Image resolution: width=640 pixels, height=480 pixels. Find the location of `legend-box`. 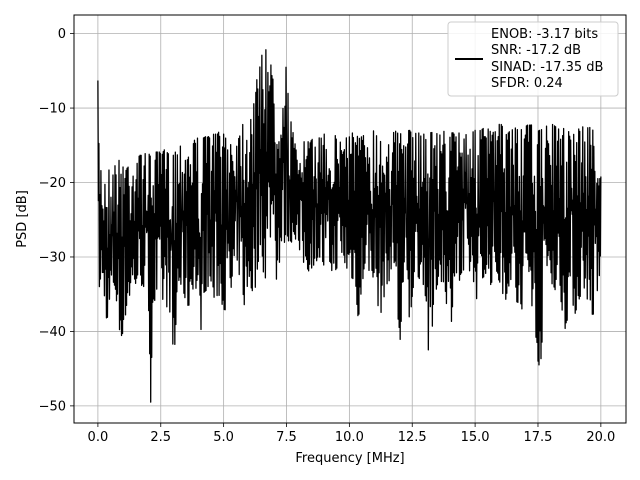

legend-box is located at coordinates (533, 59).